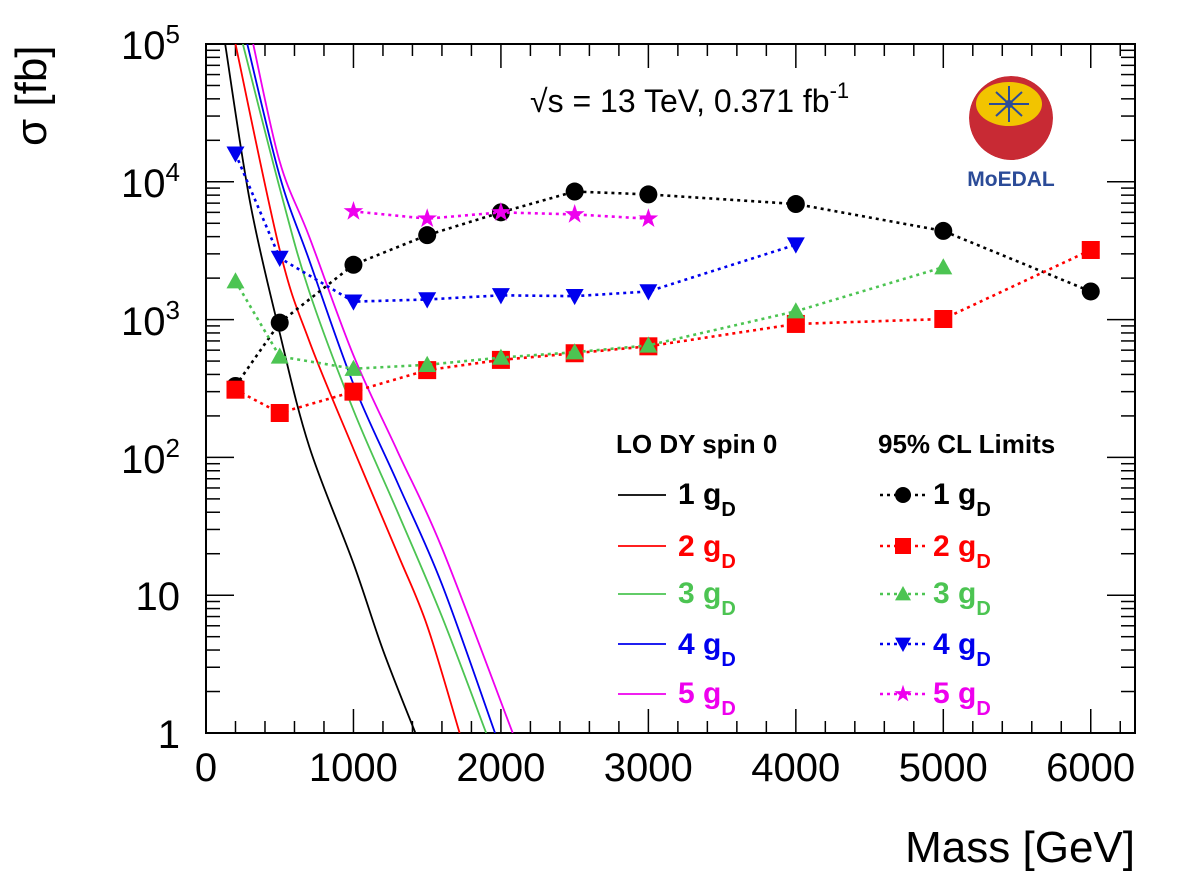 The image size is (1196, 874). Describe the element at coordinates (962, 598) in the screenshot. I see `legend-limit-label: 3 gD` at that location.